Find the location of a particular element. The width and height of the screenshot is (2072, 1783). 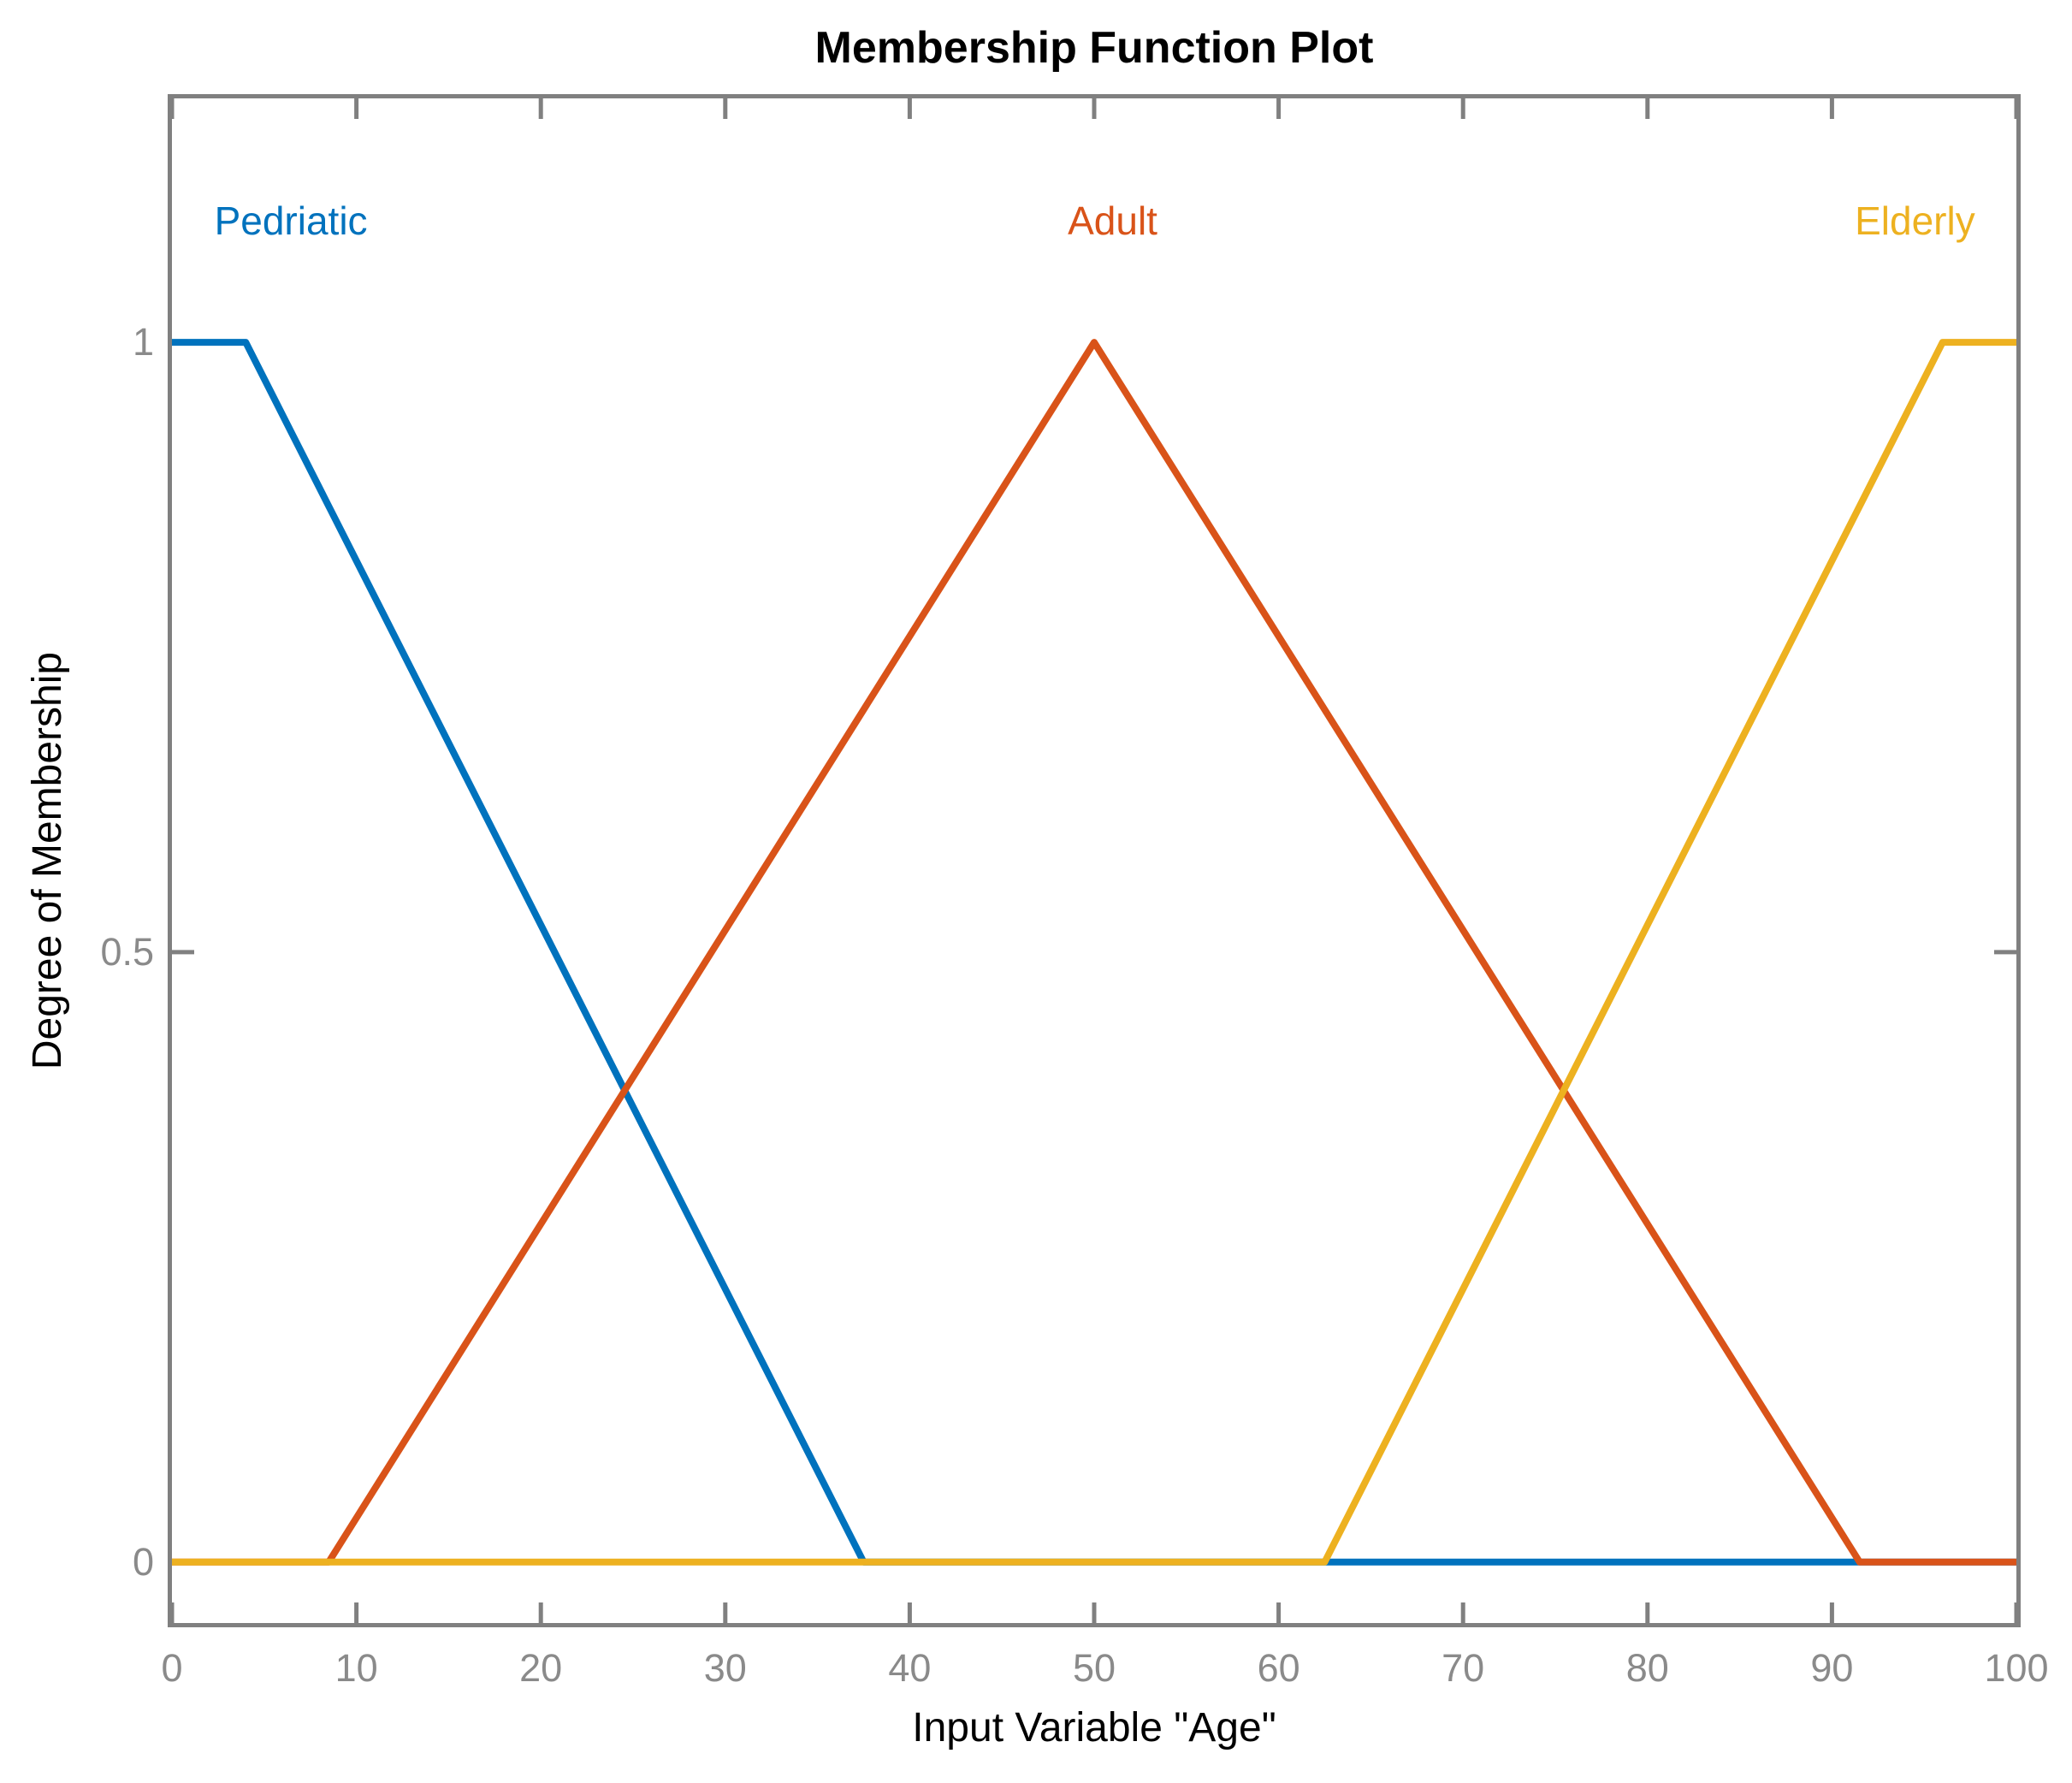

x-tick-label-80: 80 is located at coordinates (1647, 1668).